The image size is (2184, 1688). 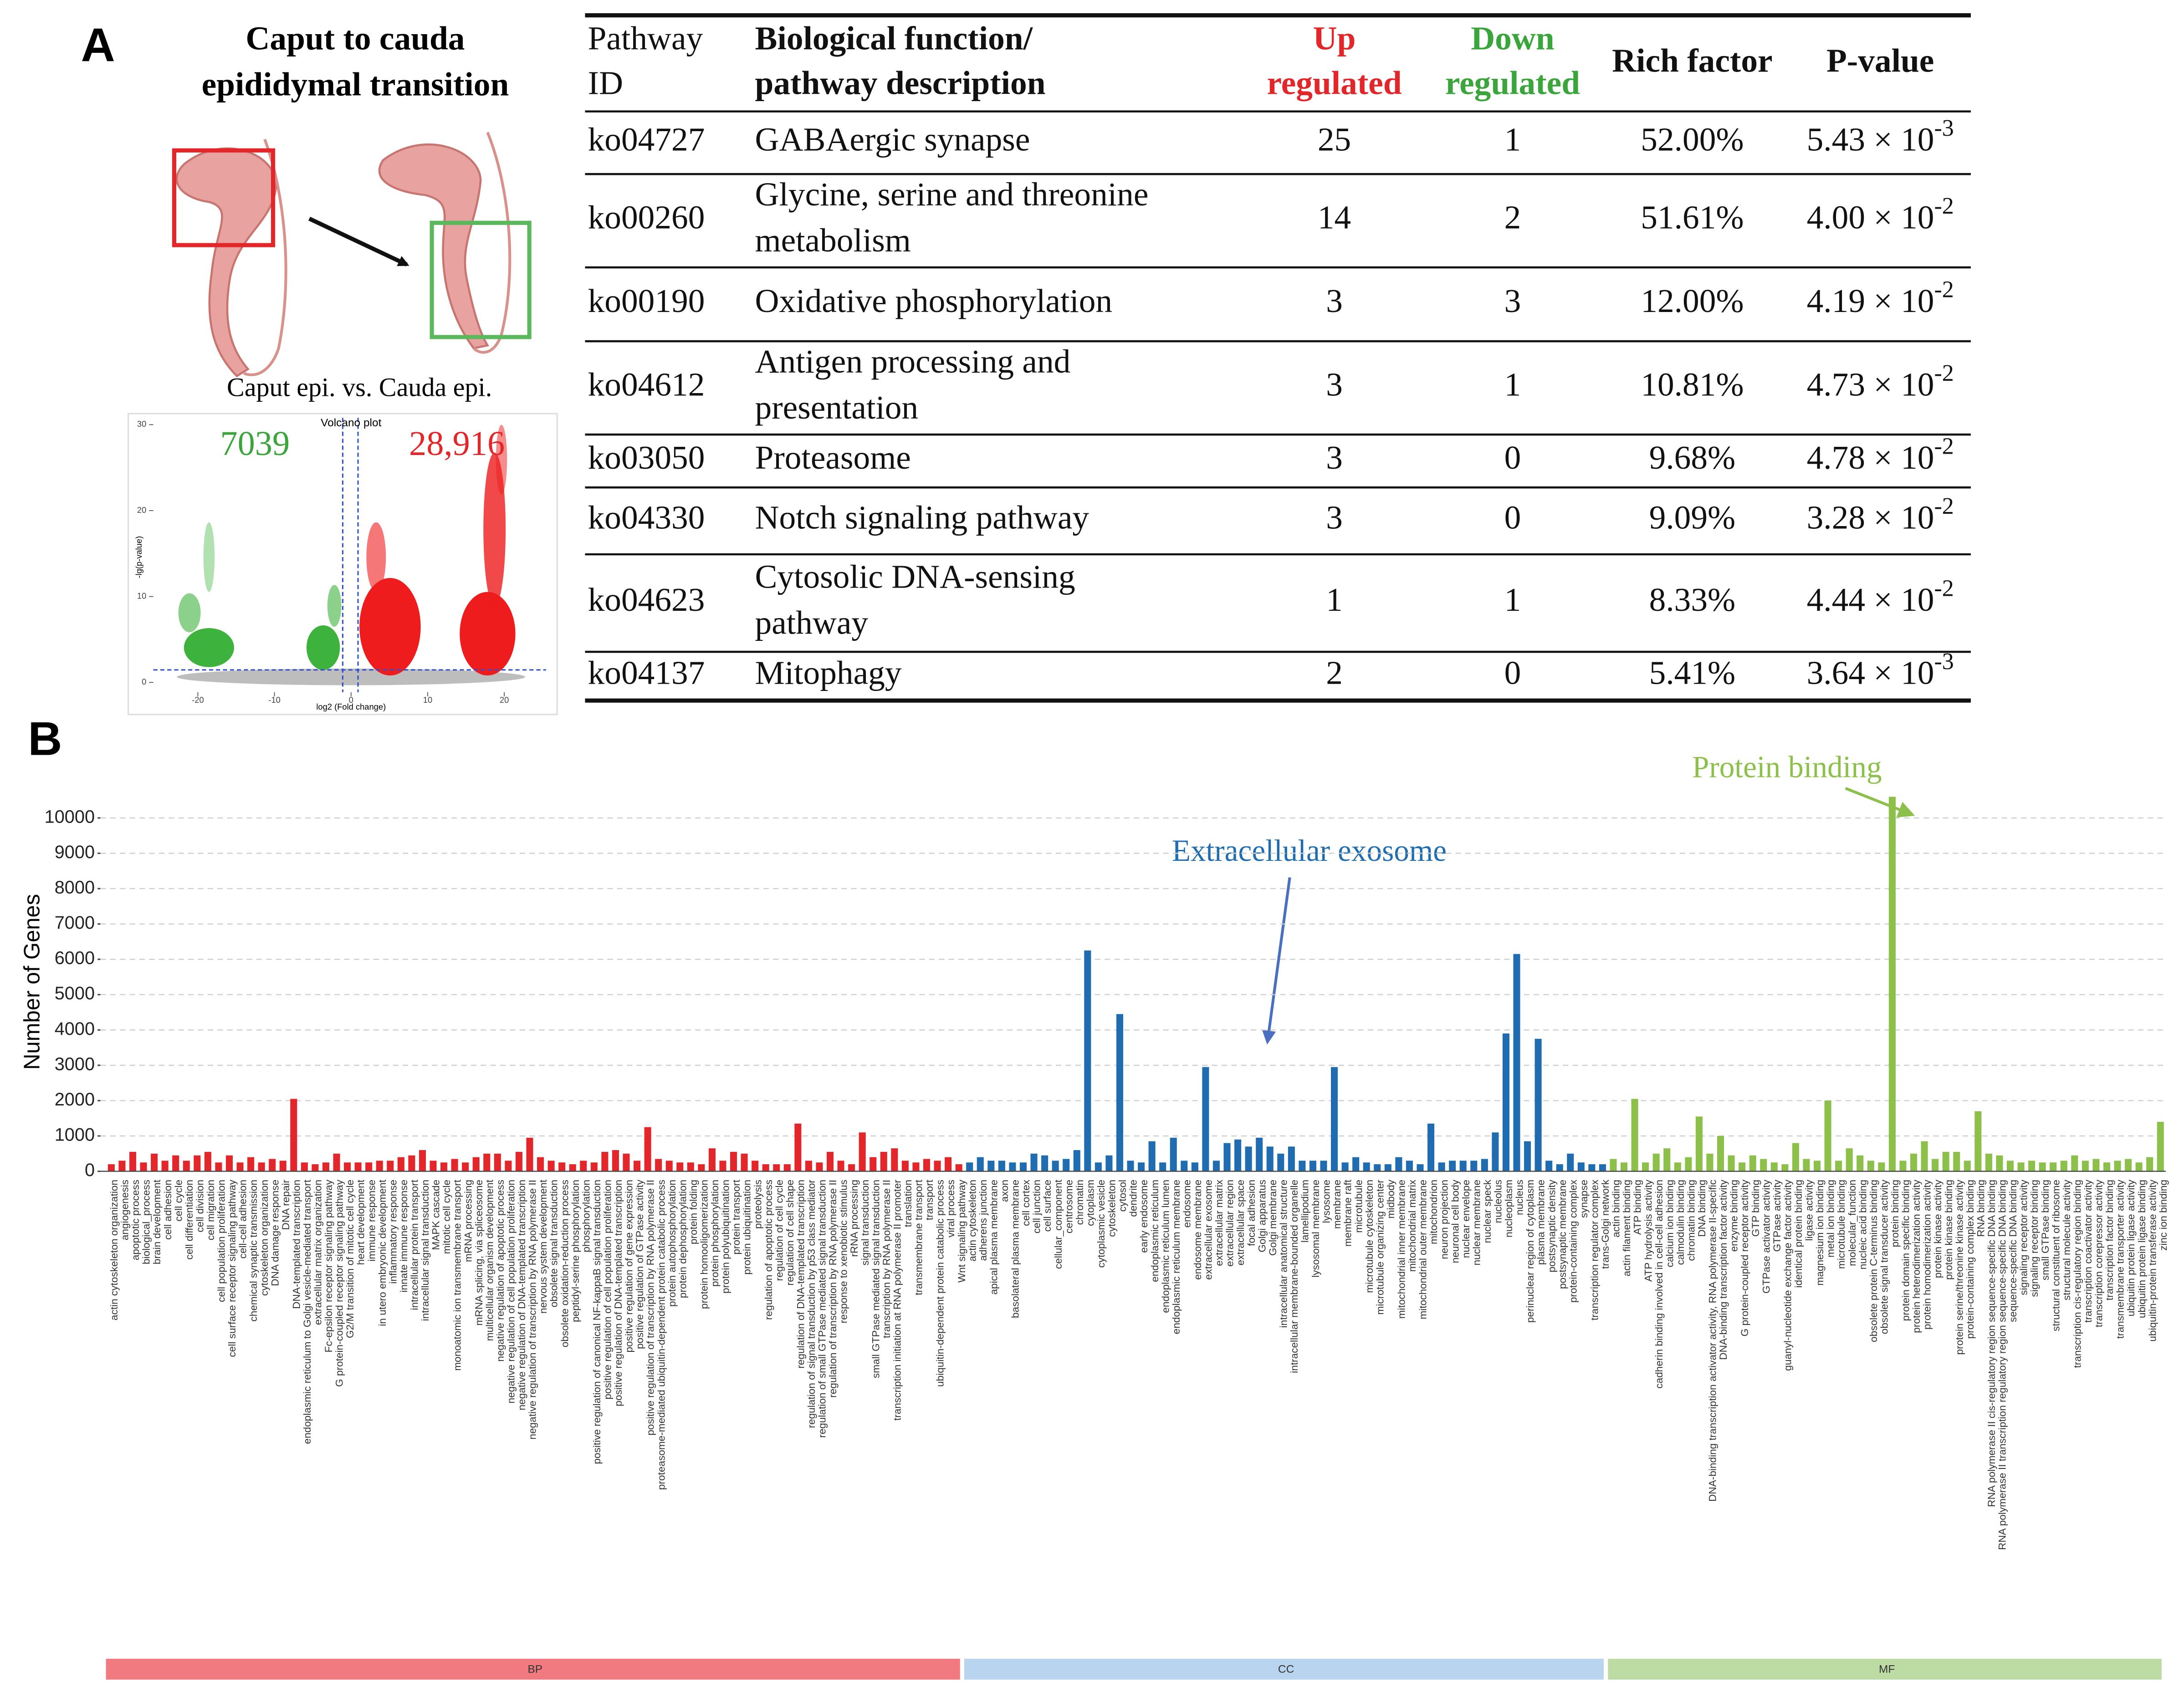 I want to click on x-tick-label: regulation of apoptotic process, so click(x=768, y=1250).